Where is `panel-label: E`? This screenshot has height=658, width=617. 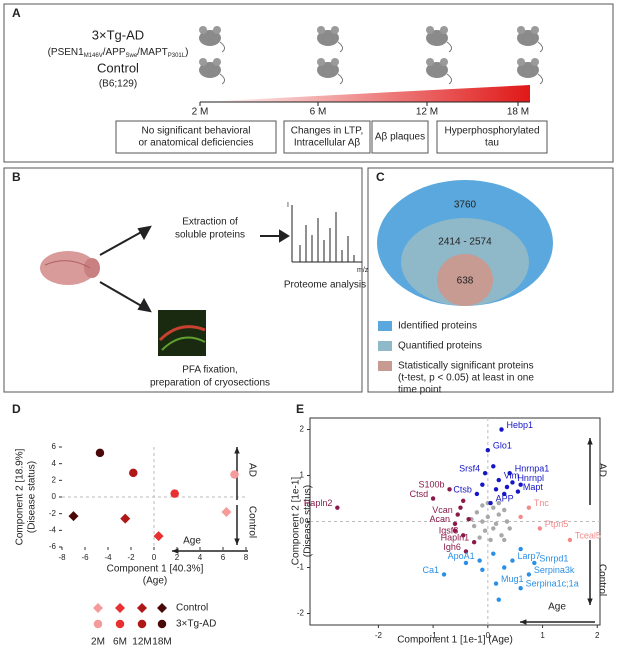 panel-label: E is located at coordinates (300, 409).